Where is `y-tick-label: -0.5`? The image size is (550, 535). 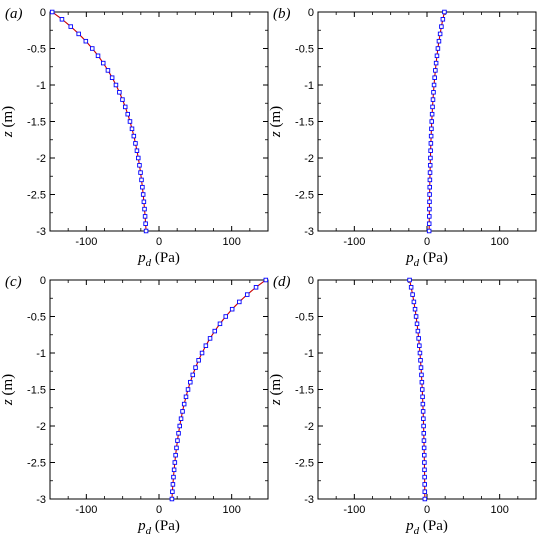 y-tick-label: -0.5 is located at coordinates (304, 318).